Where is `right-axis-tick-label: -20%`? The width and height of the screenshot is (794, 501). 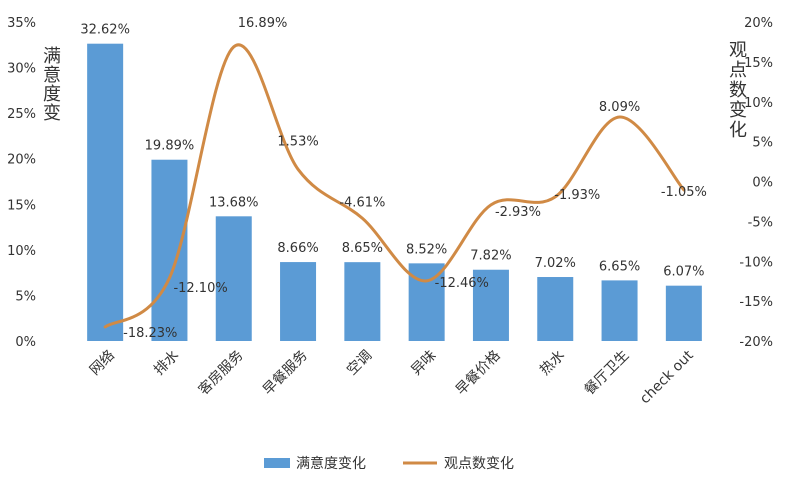
right-axis-tick-label: -20% is located at coordinates (756, 342).